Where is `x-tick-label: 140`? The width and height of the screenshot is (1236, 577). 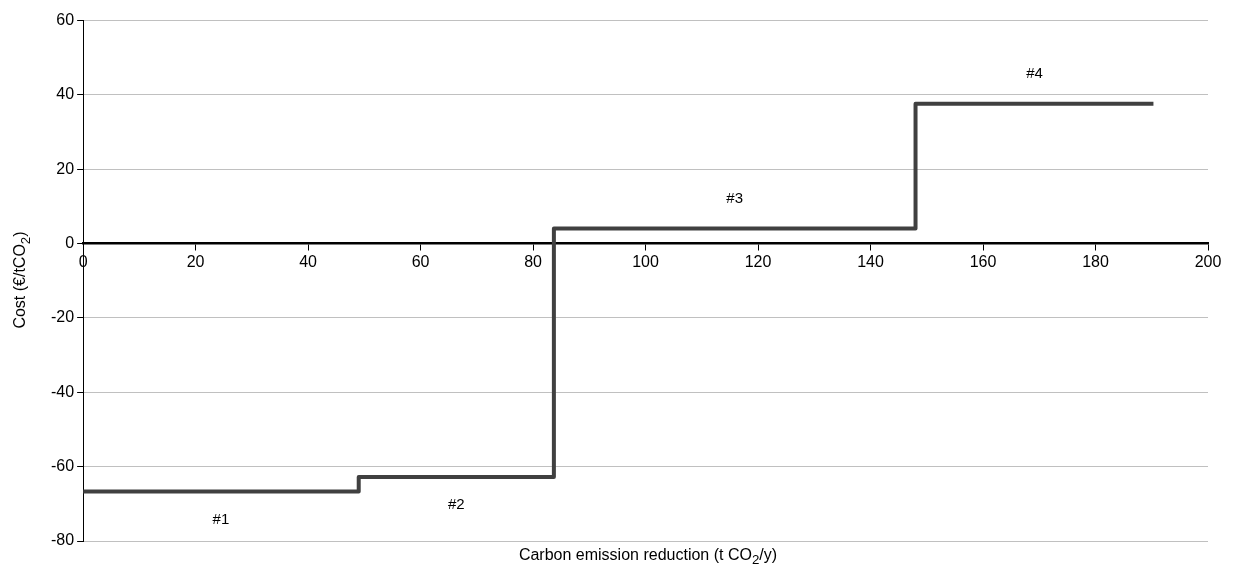
x-tick-label: 140 is located at coordinates (870, 261).